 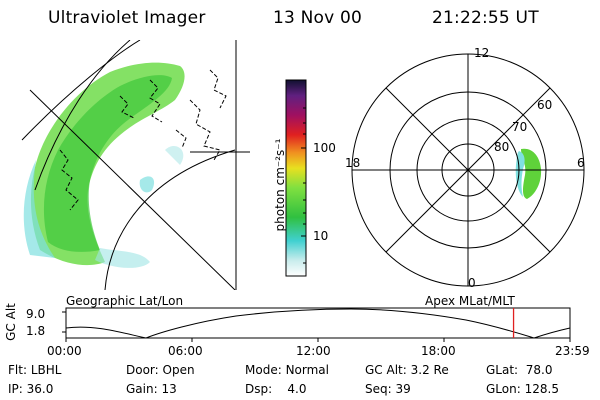 I want to click on gain-label: Gain: 13, so click(x=151, y=389).